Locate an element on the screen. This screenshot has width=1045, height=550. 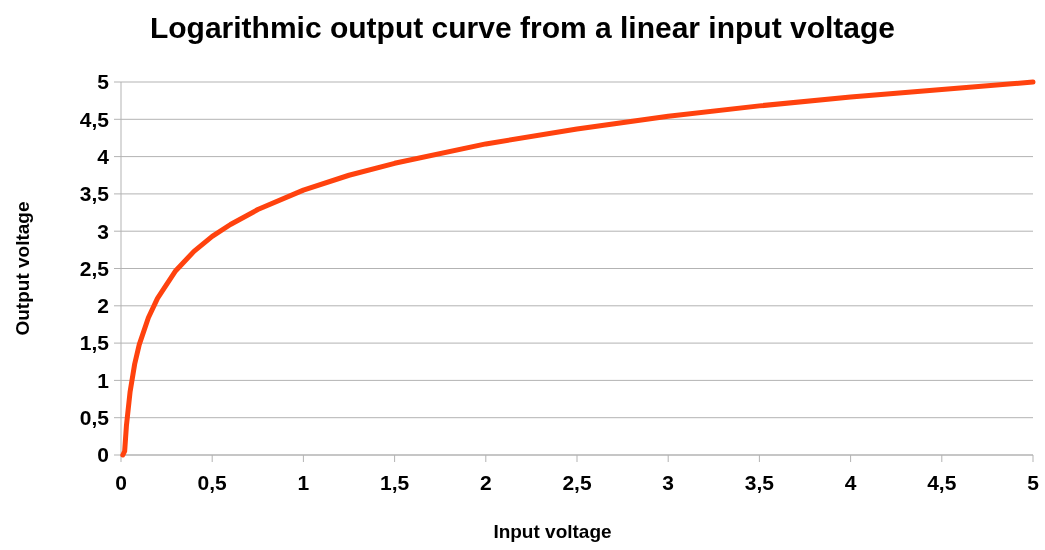
y-axis-title: Output voltage is located at coordinates (22, 268).